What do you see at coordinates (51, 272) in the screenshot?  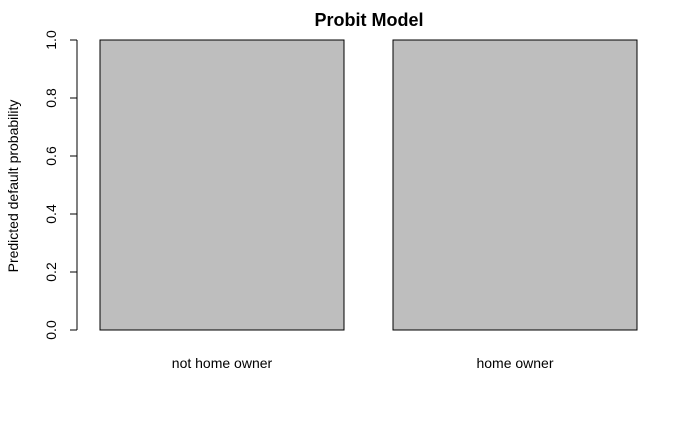 I see `y-tick-label: 0.2` at bounding box center [51, 272].